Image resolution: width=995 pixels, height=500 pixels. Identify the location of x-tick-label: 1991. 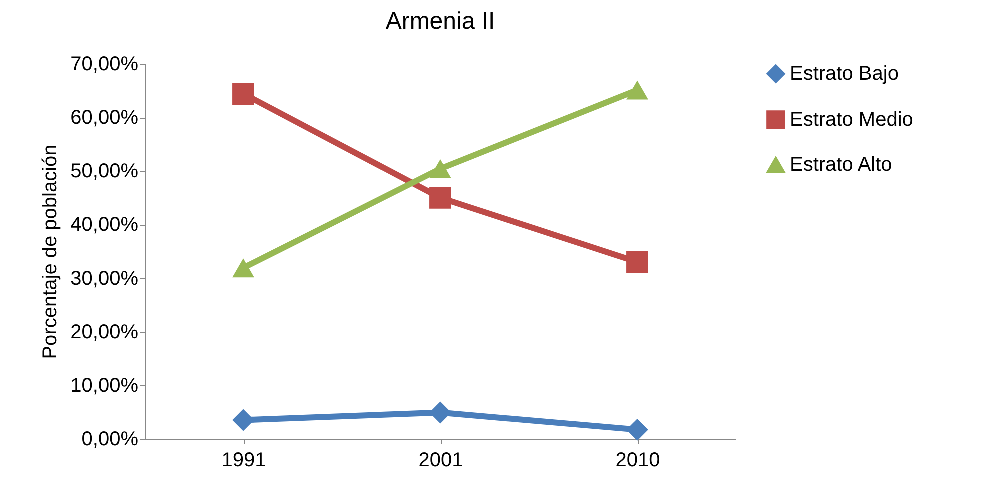
(244, 461).